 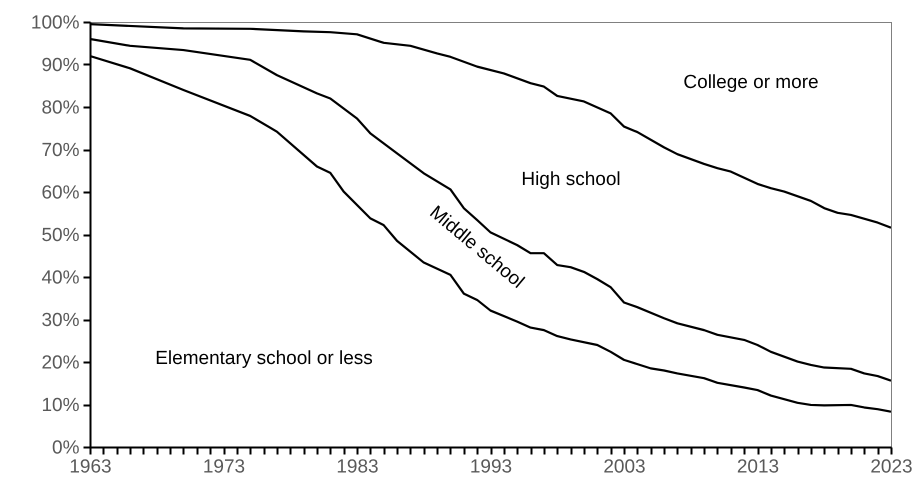 What do you see at coordinates (571, 179) in the screenshot?
I see `annotation: High school` at bounding box center [571, 179].